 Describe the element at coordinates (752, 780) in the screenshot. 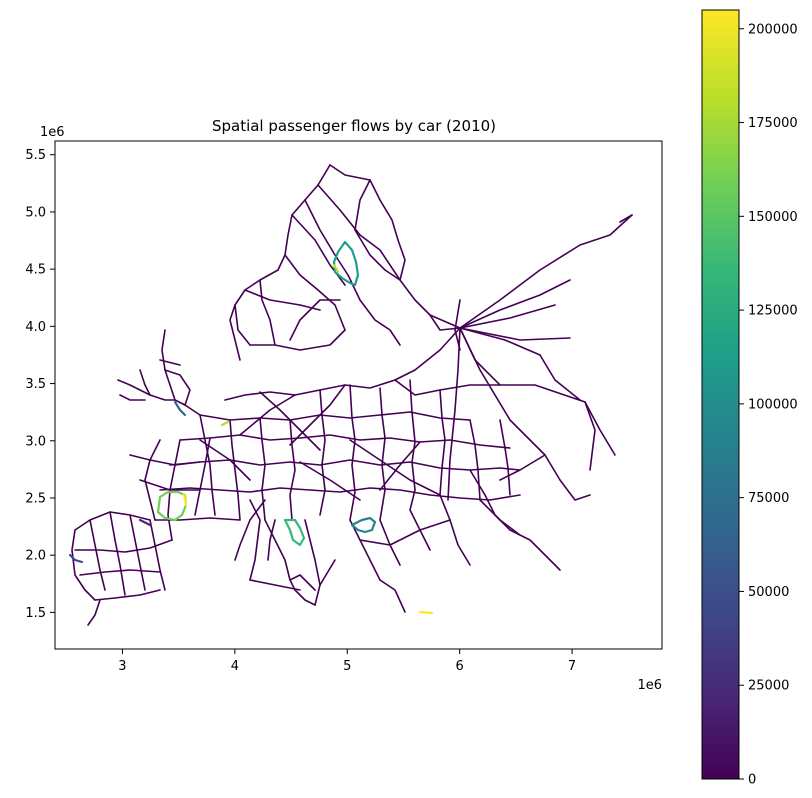

I see `colorbar-tick-label: 0` at that location.